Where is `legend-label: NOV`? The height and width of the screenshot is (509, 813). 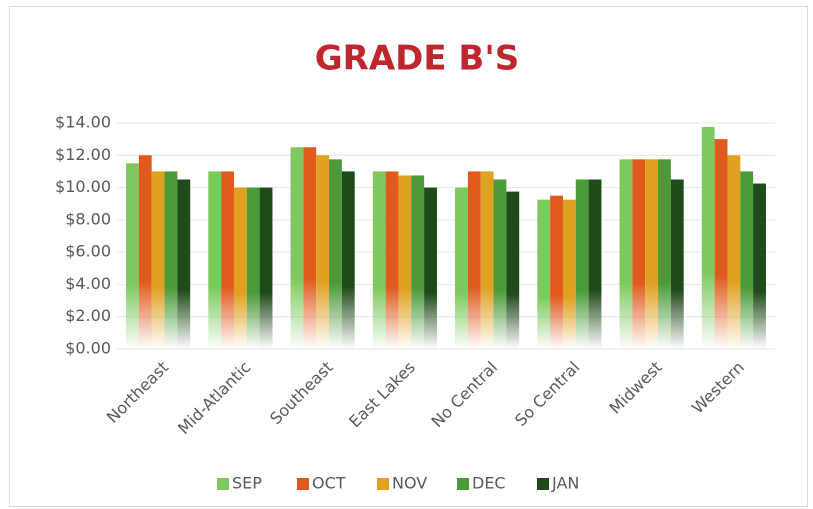
legend-label: NOV is located at coordinates (409, 483).